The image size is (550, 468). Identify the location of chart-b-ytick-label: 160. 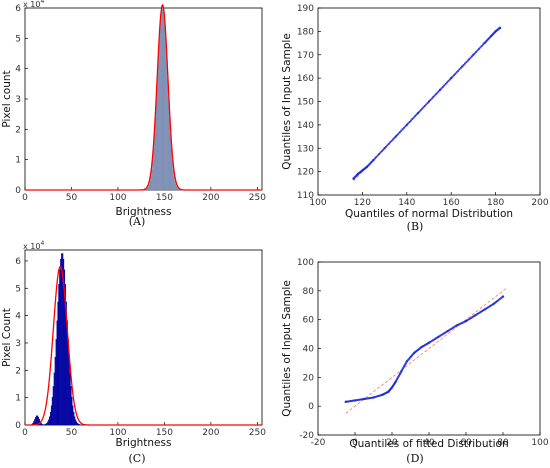
(305, 79).